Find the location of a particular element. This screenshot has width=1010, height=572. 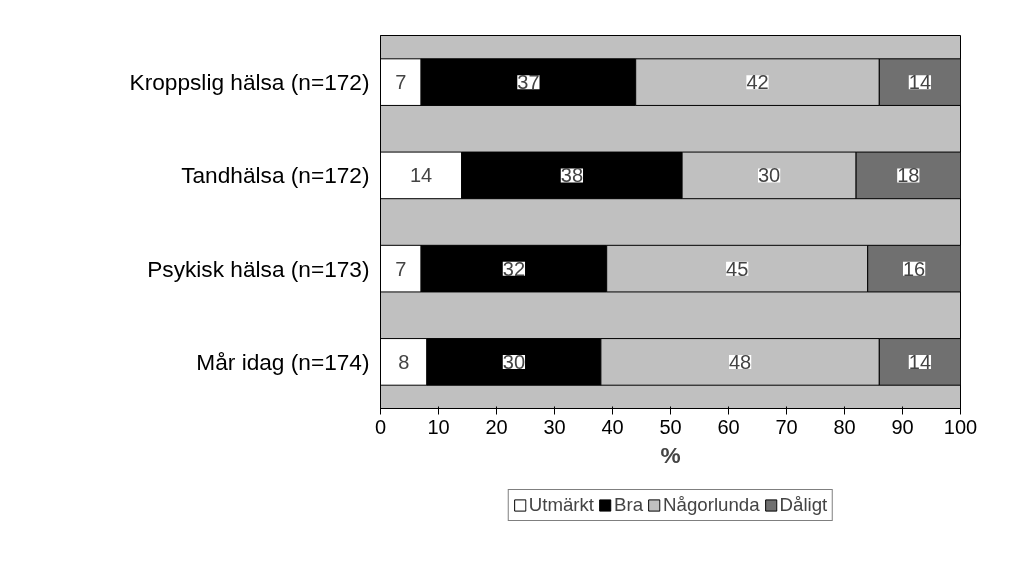

data-label: 37 is located at coordinates (528, 82).